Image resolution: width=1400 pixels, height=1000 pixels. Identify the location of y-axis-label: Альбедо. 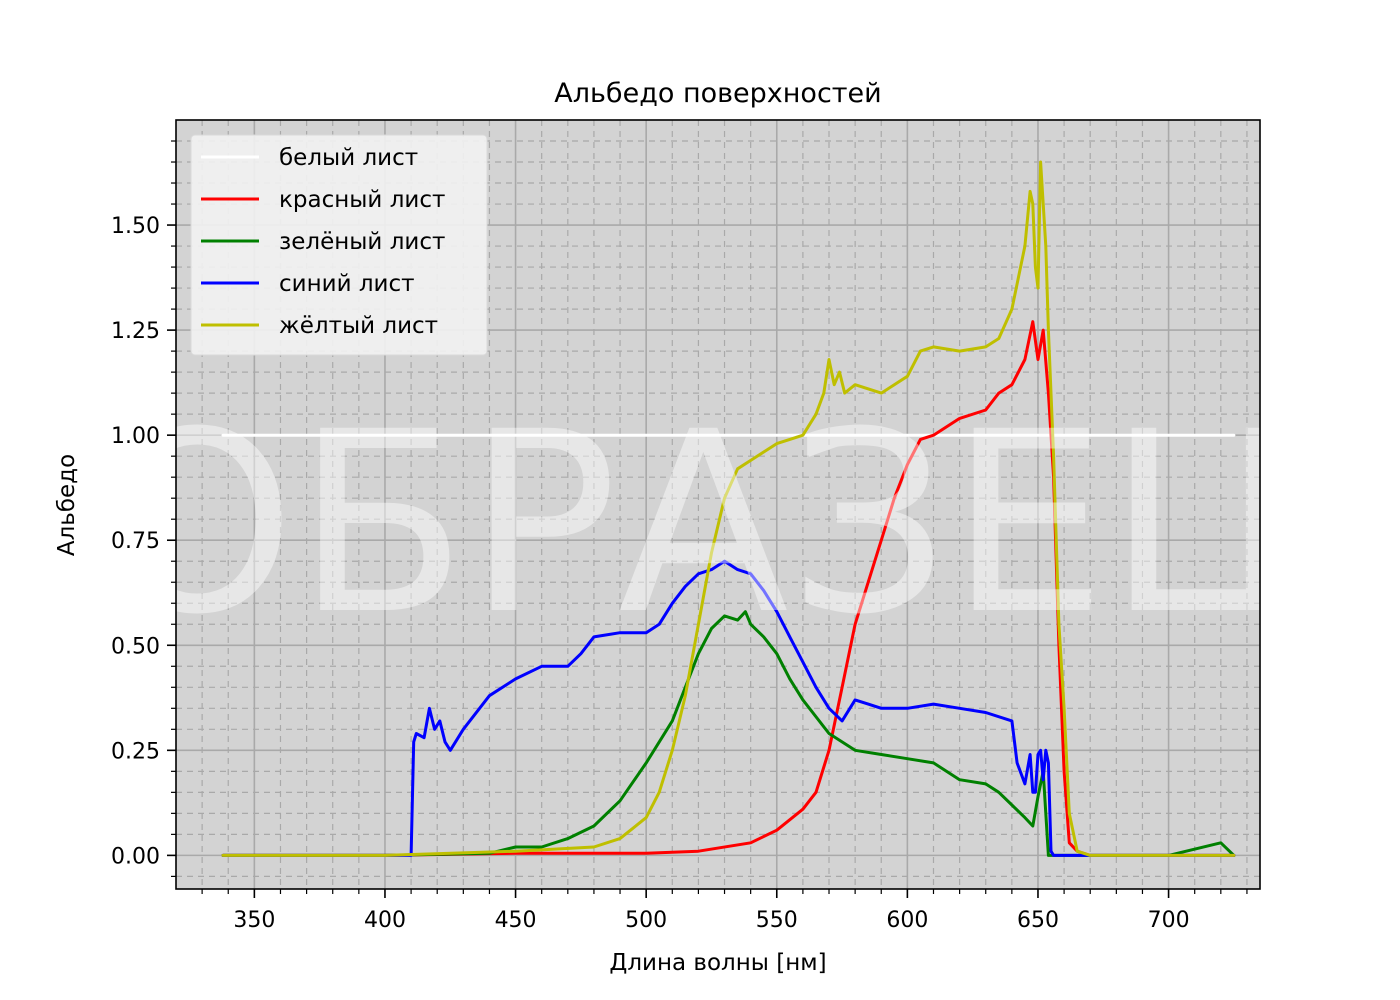
(67, 505).